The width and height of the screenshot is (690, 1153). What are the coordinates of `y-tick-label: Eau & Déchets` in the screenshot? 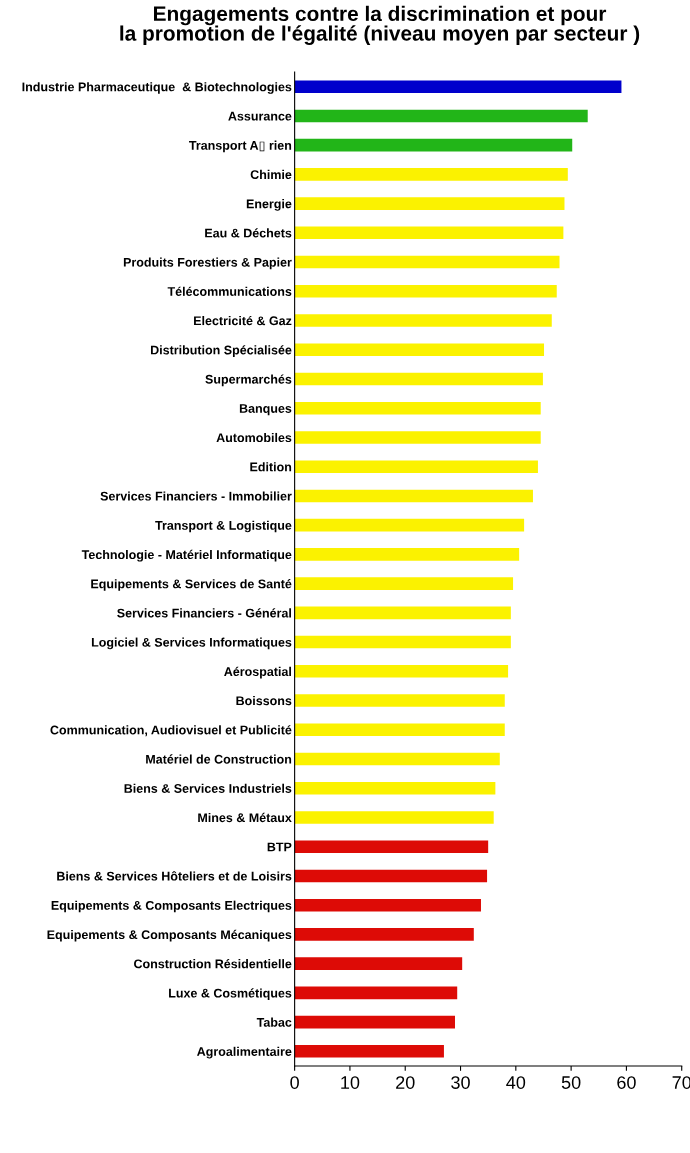 It's located at (248, 233).